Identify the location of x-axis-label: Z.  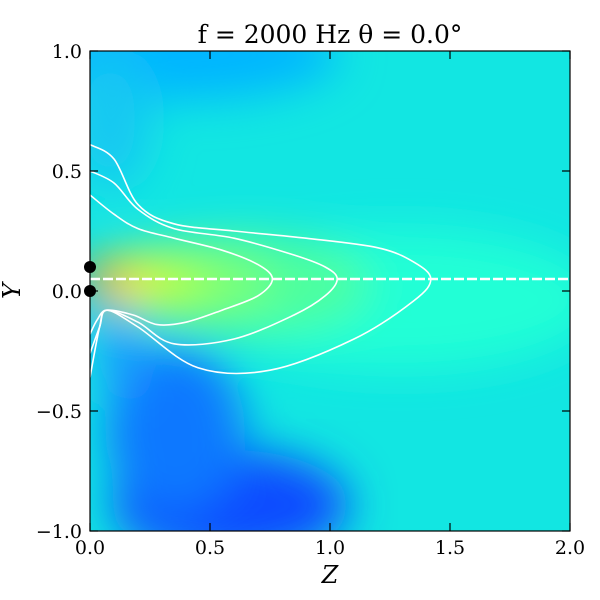
(330, 575).